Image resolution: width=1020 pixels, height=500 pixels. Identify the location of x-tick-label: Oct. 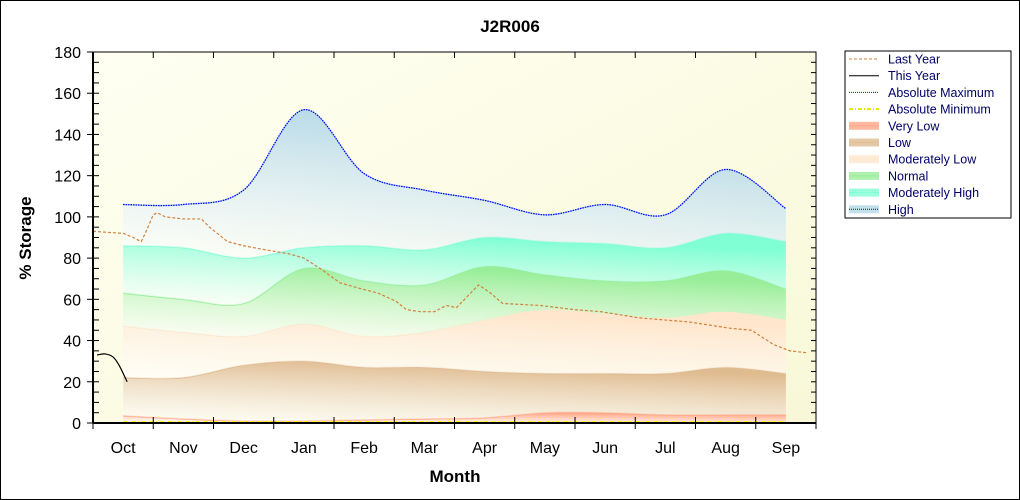
(123, 448).